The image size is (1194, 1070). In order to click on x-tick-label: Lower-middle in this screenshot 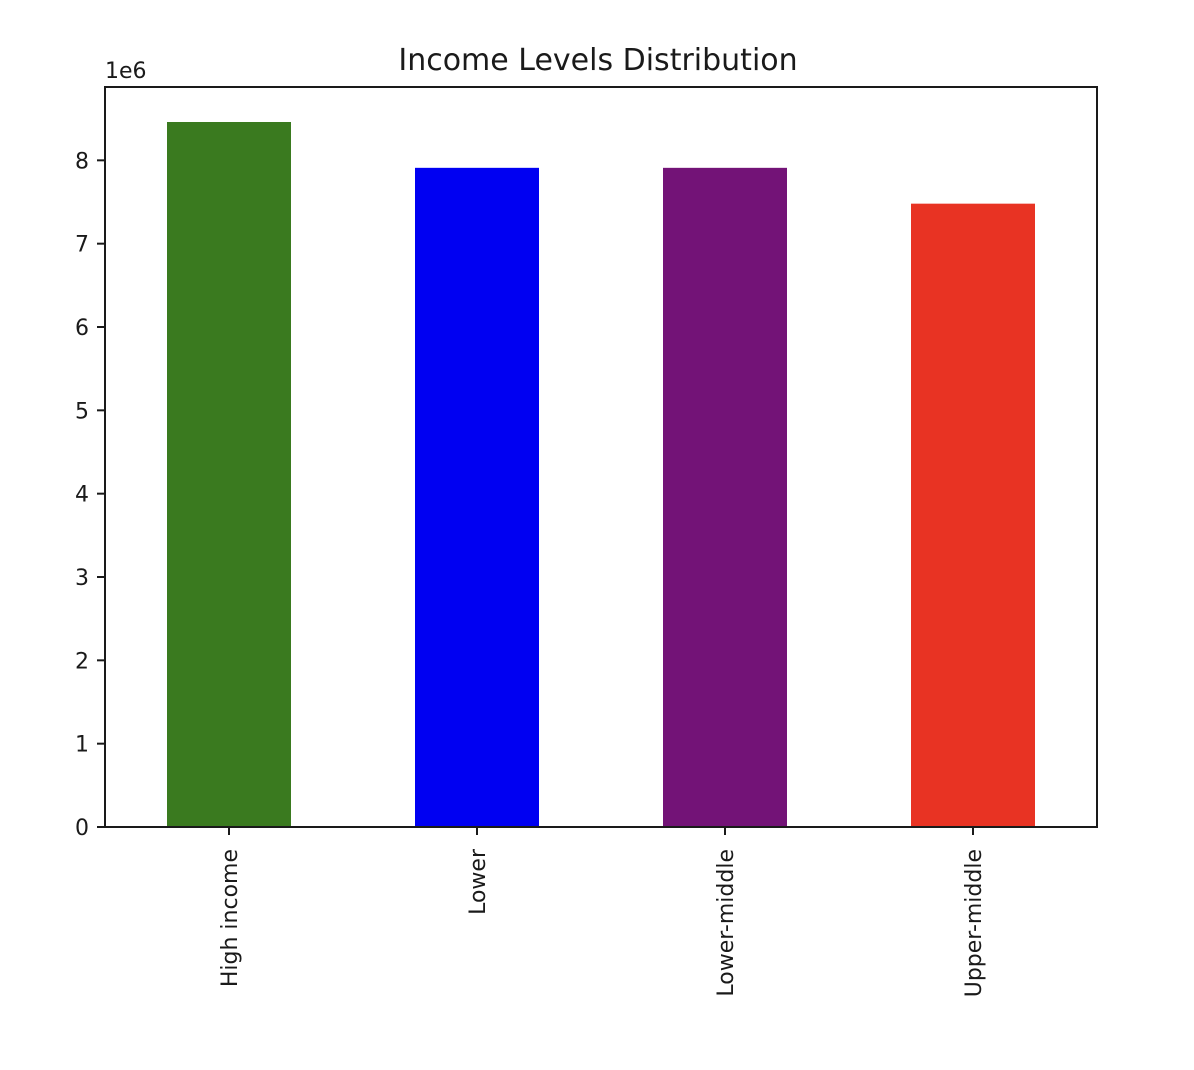, I will do `click(726, 923)`.